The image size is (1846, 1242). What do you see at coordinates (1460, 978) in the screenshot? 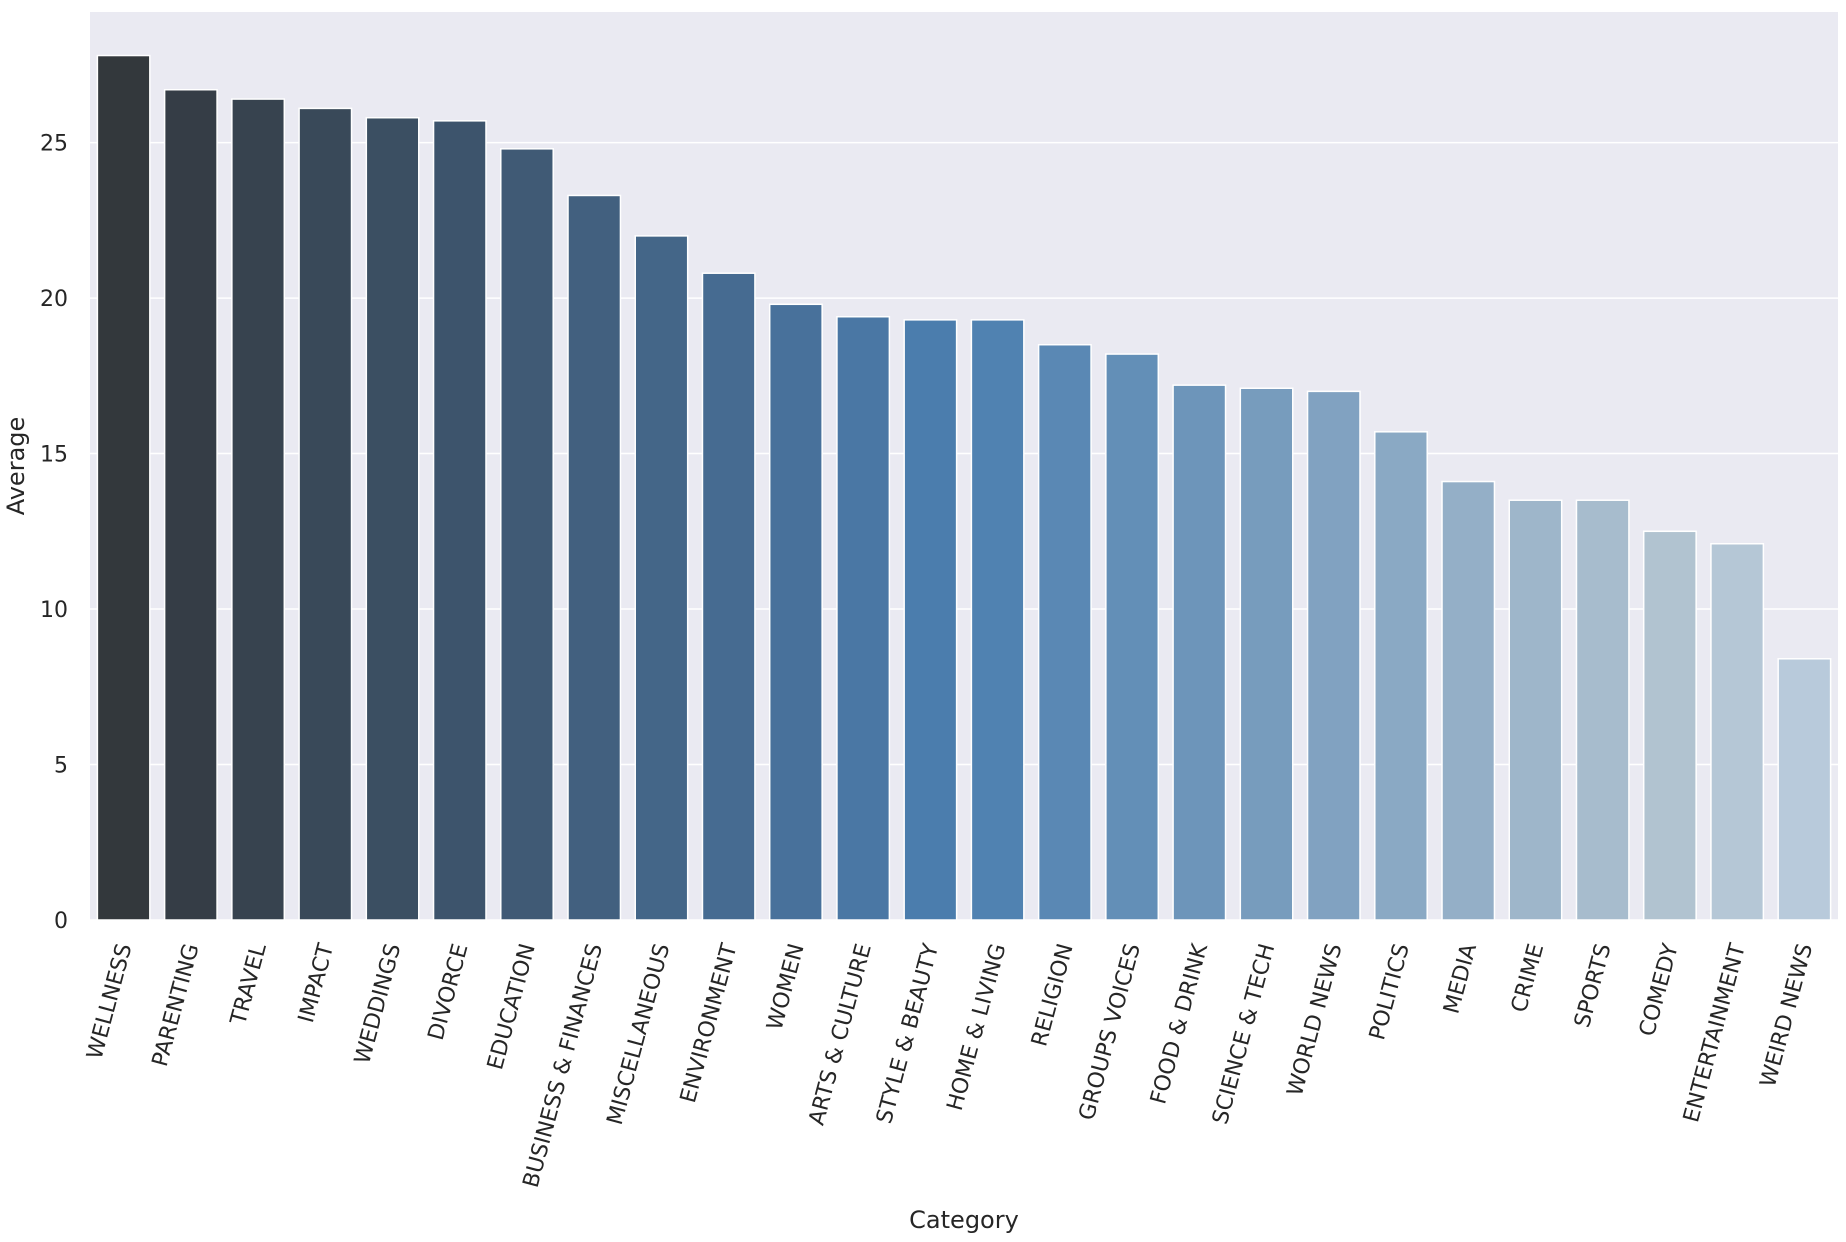
I see `x-tick-label: MEDIA` at bounding box center [1460, 978].